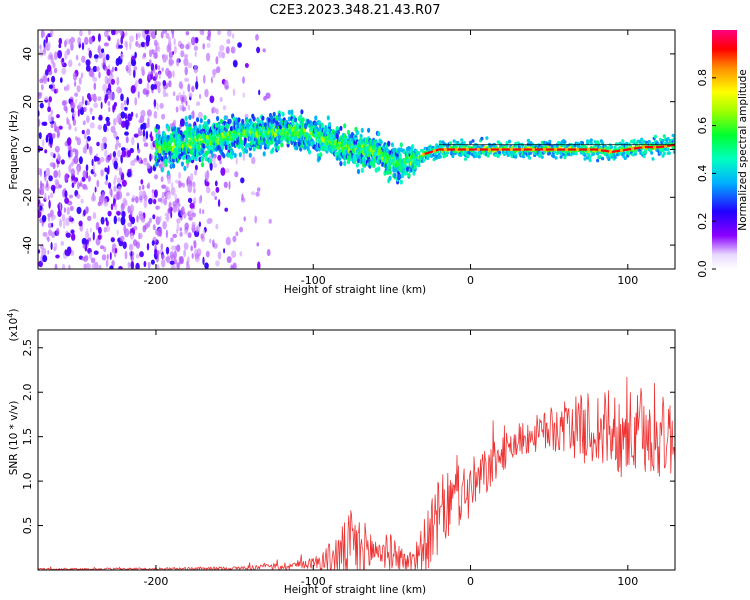  What do you see at coordinates (27, 526) in the screenshot?
I see `snr-y-tick-label: 0.5` at bounding box center [27, 526].